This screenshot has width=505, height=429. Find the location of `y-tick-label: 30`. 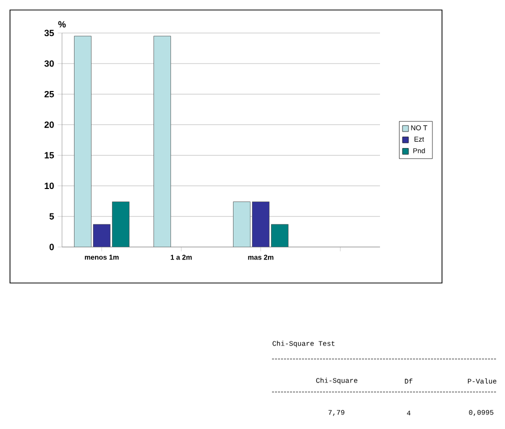

y-tick-label: 30 is located at coordinates (49, 63).